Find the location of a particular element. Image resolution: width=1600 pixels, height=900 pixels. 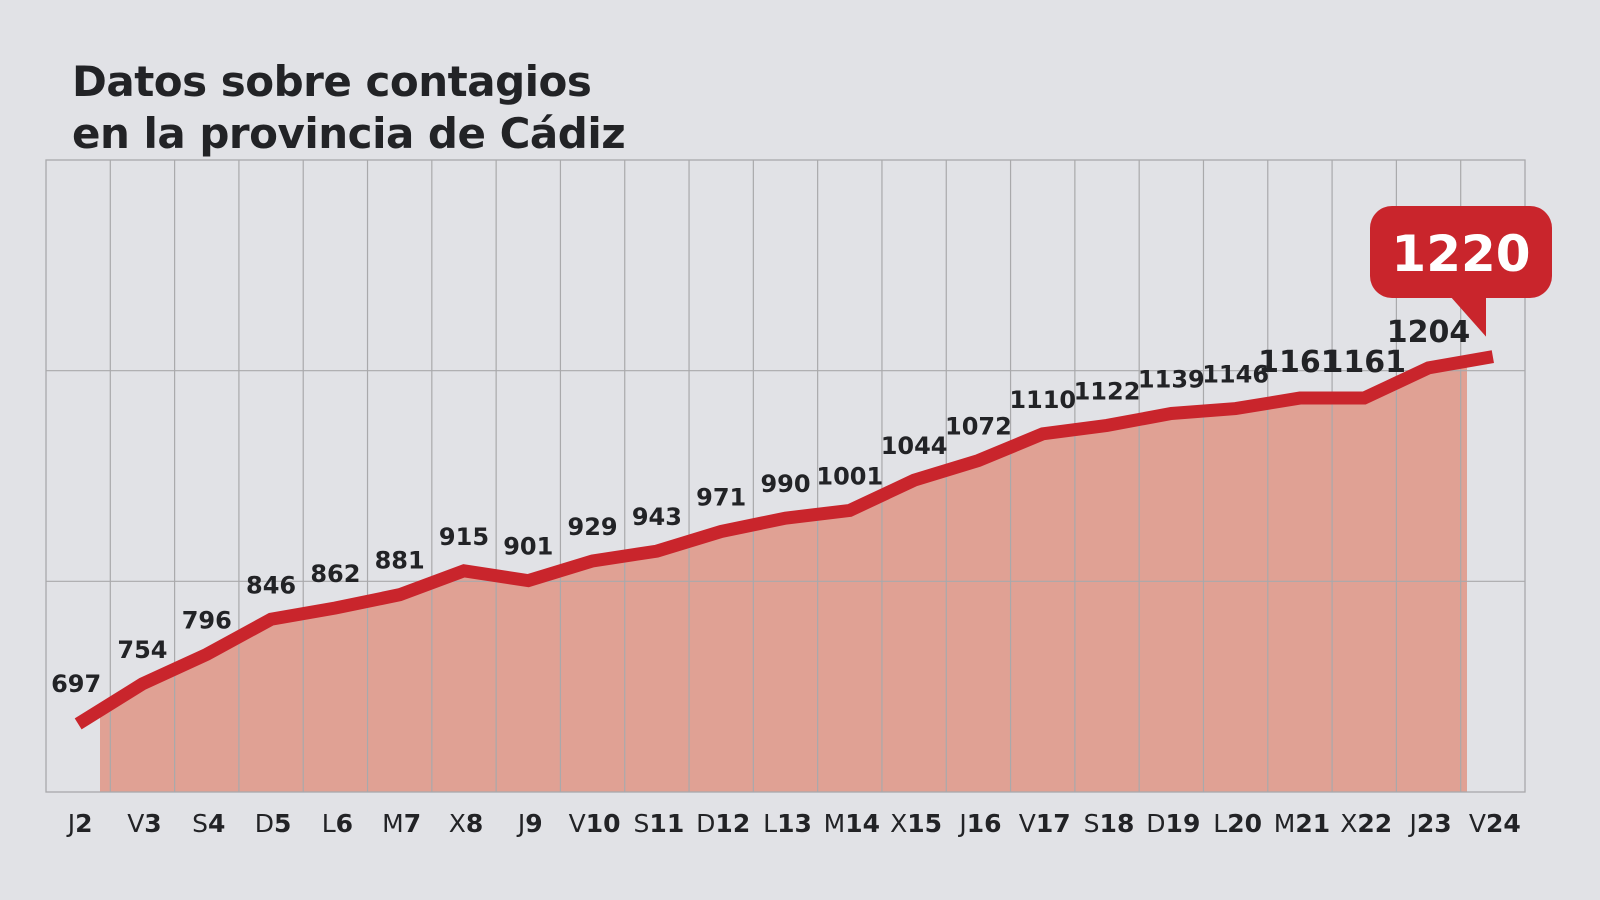

x-tick-label: J23 is located at coordinates (1429, 823).